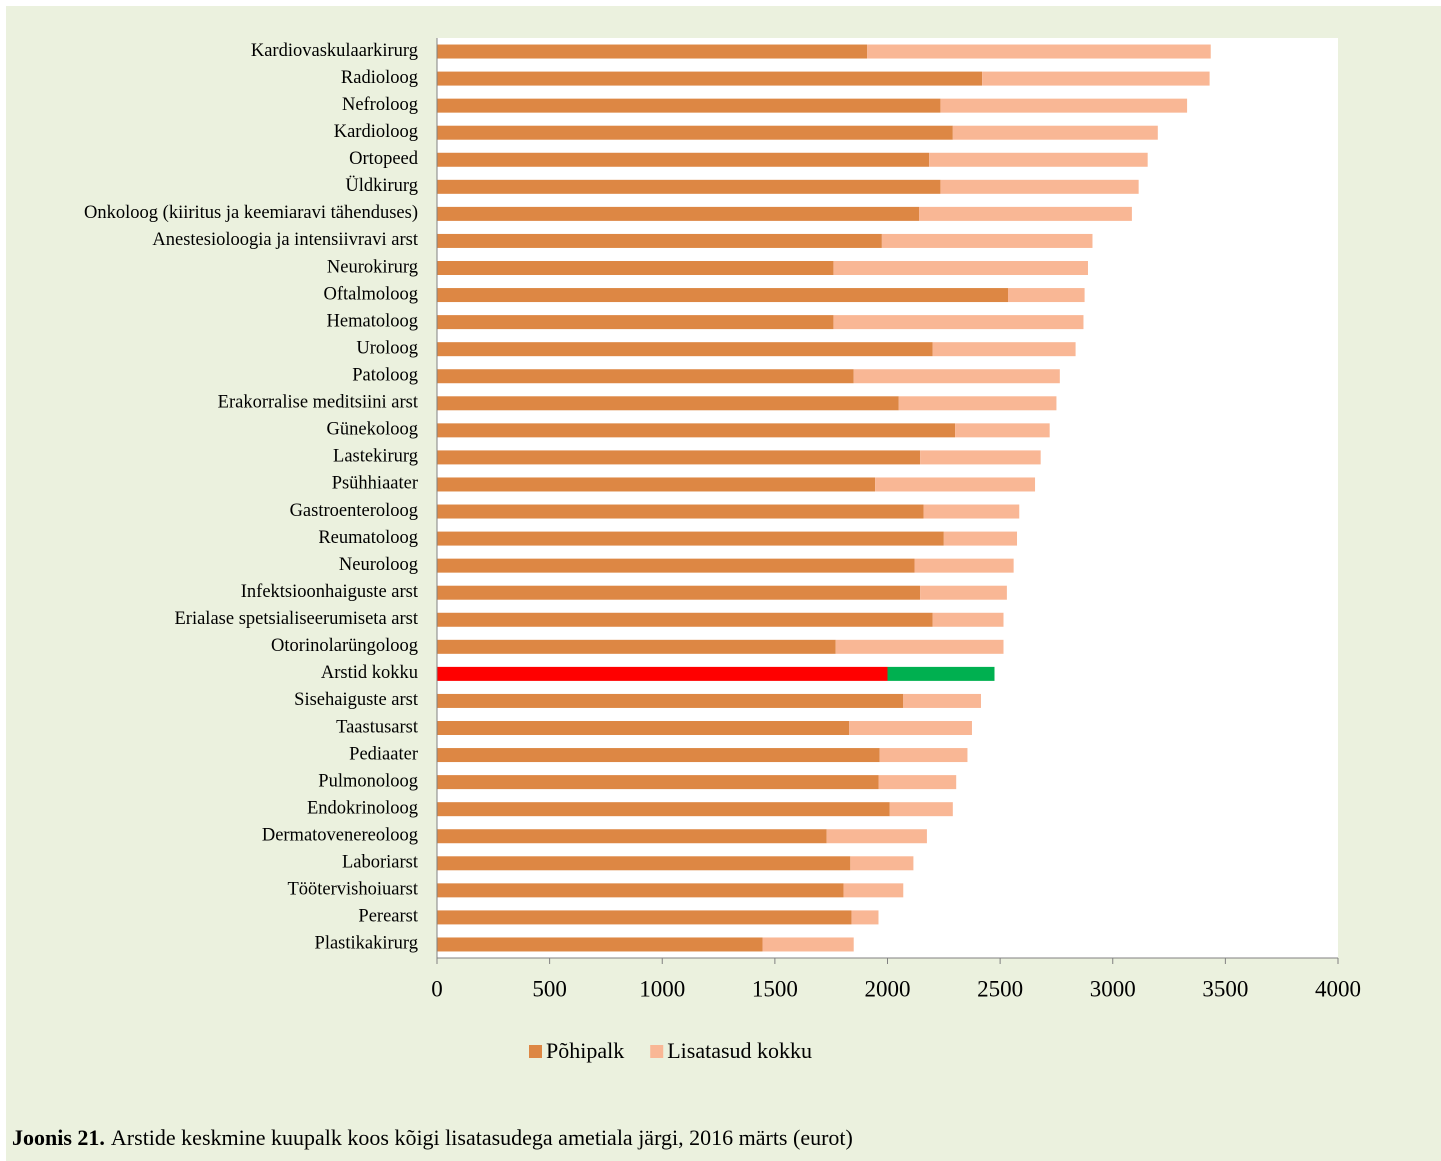 This screenshot has width=1441, height=1161. I want to click on y-tick-label: Anestesioloogia ja intensiivravi arst, so click(285, 240).